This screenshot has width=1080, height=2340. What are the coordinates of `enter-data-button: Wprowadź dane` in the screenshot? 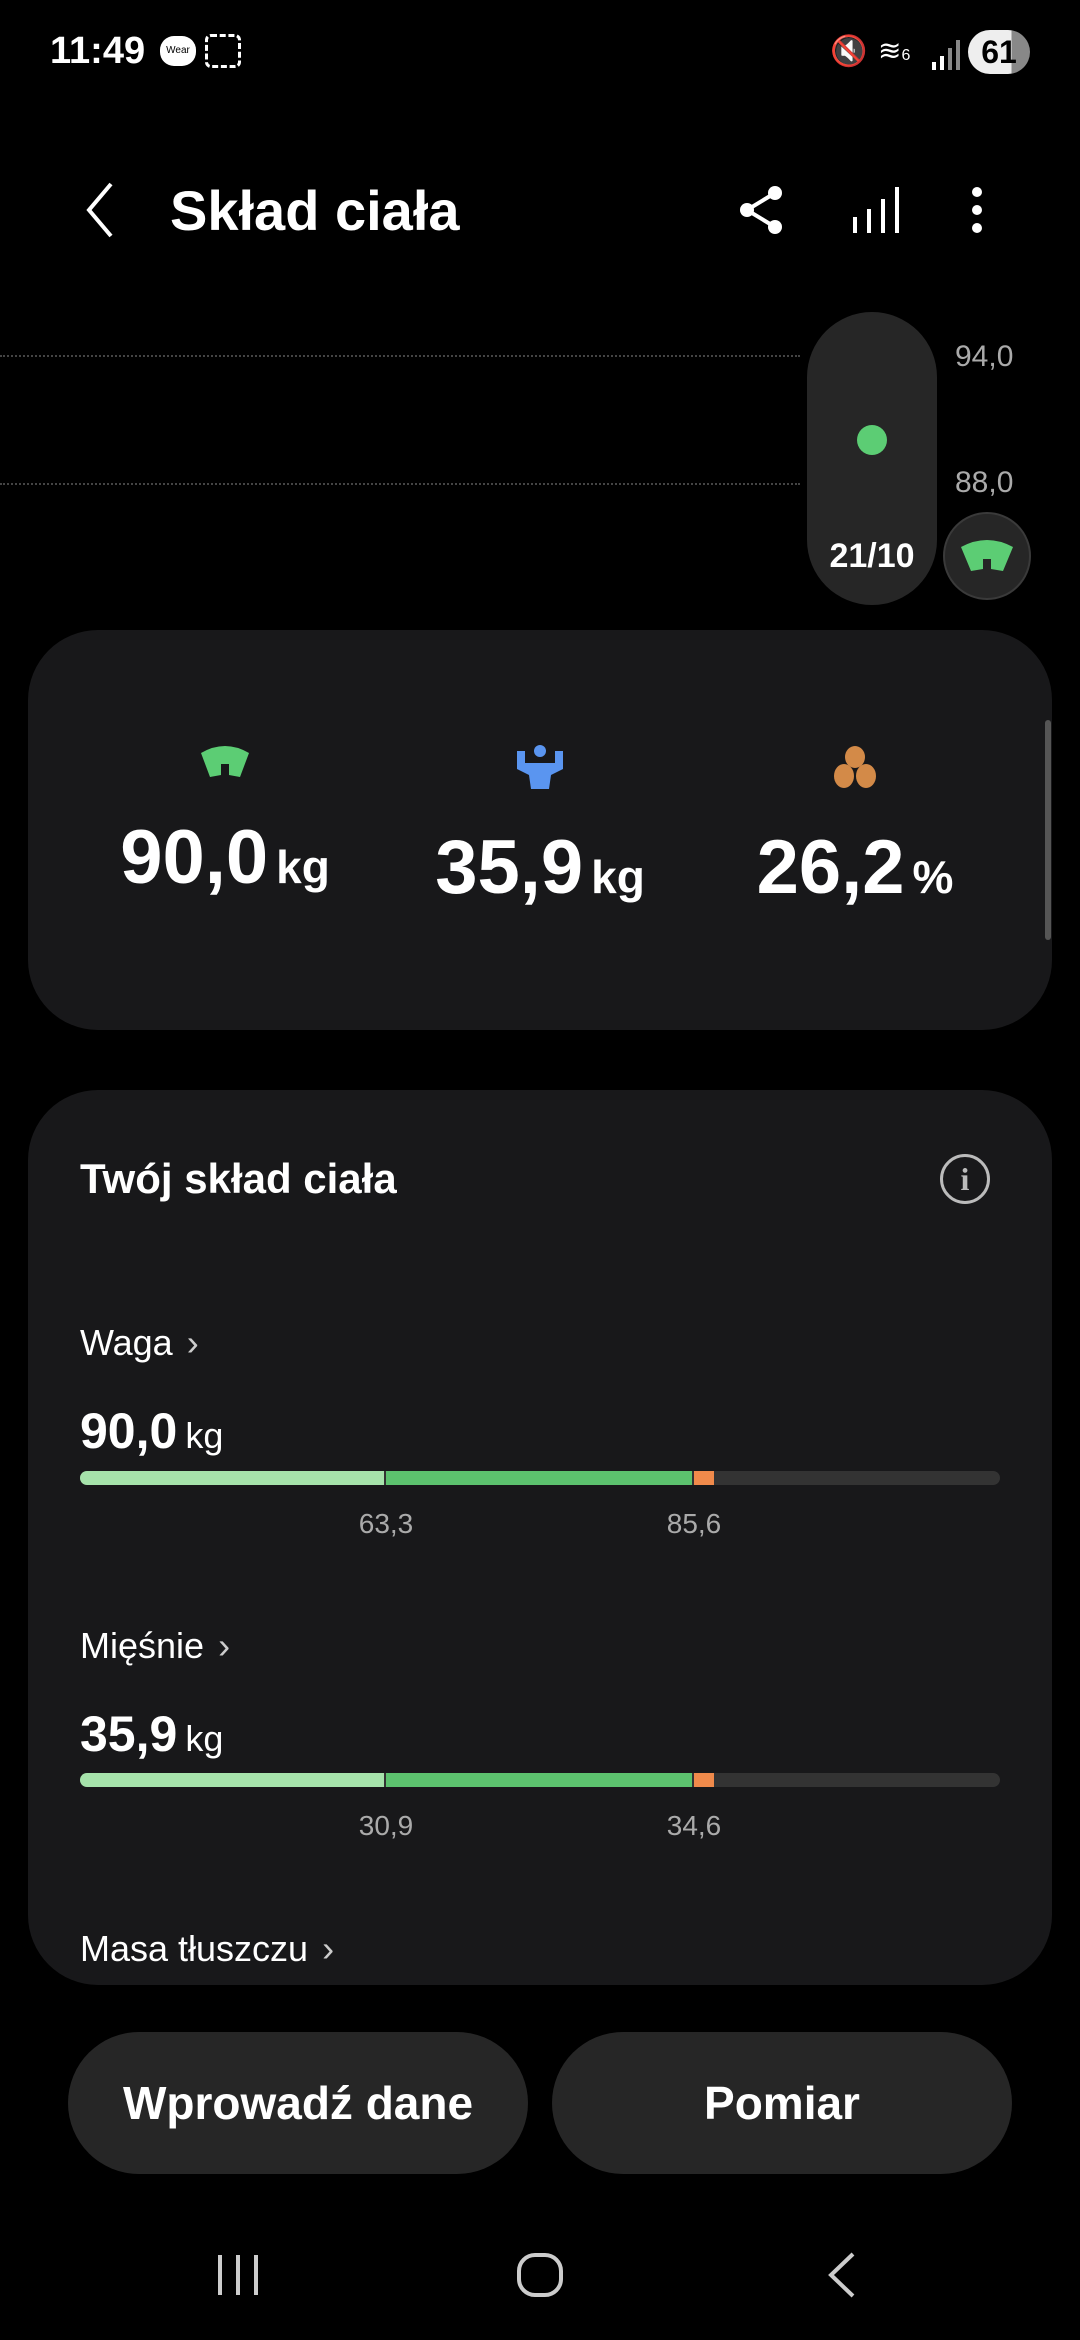 It's located at (298, 2103).